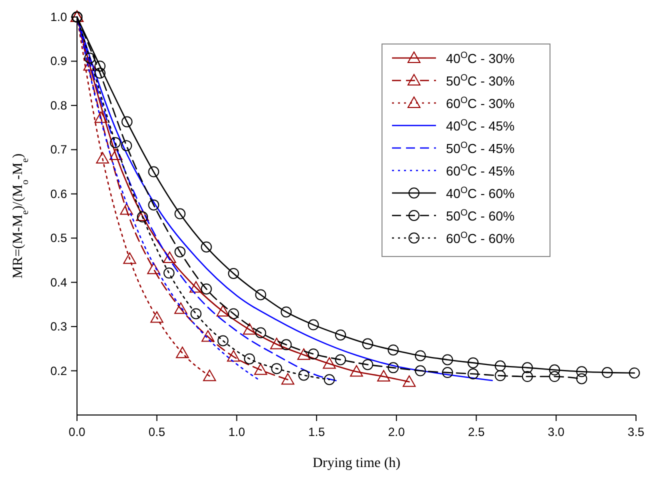 This screenshot has width=659, height=484. What do you see at coordinates (157, 432) in the screenshot?
I see `x-tick-label: 0.5` at bounding box center [157, 432].